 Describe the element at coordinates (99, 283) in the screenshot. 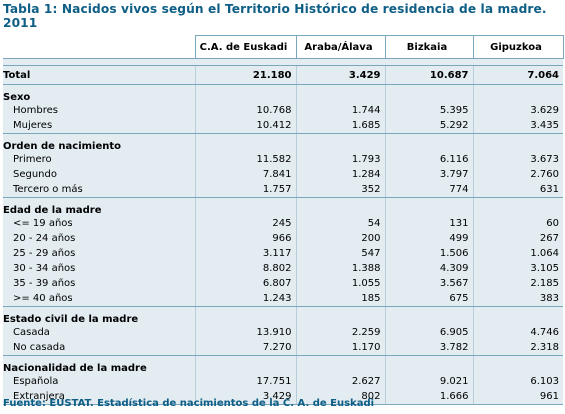

I see `row-label: 35 - 39 años` at that location.